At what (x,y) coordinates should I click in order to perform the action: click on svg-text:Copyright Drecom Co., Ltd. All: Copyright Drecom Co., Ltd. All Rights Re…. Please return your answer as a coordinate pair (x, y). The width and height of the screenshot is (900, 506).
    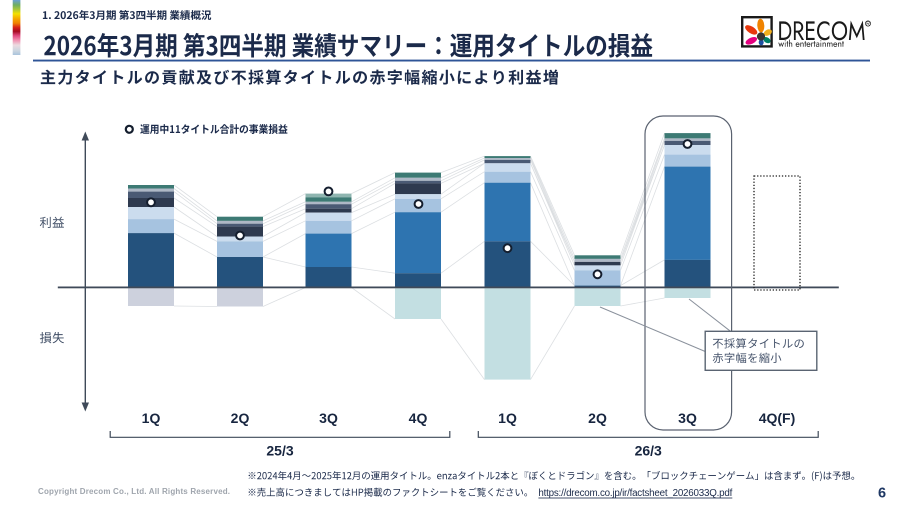
    Looking at the image, I should click on (134, 491).